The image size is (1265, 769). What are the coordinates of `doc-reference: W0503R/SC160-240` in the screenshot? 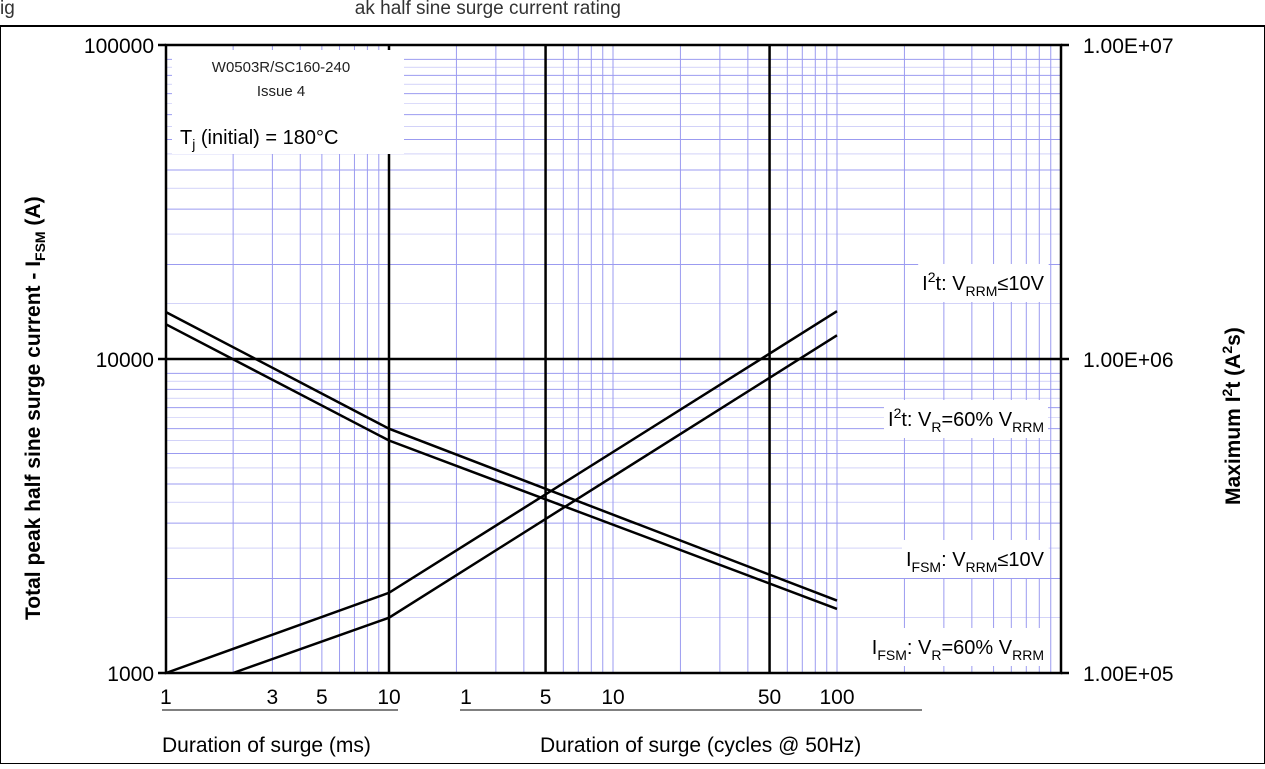 It's located at (281, 67).